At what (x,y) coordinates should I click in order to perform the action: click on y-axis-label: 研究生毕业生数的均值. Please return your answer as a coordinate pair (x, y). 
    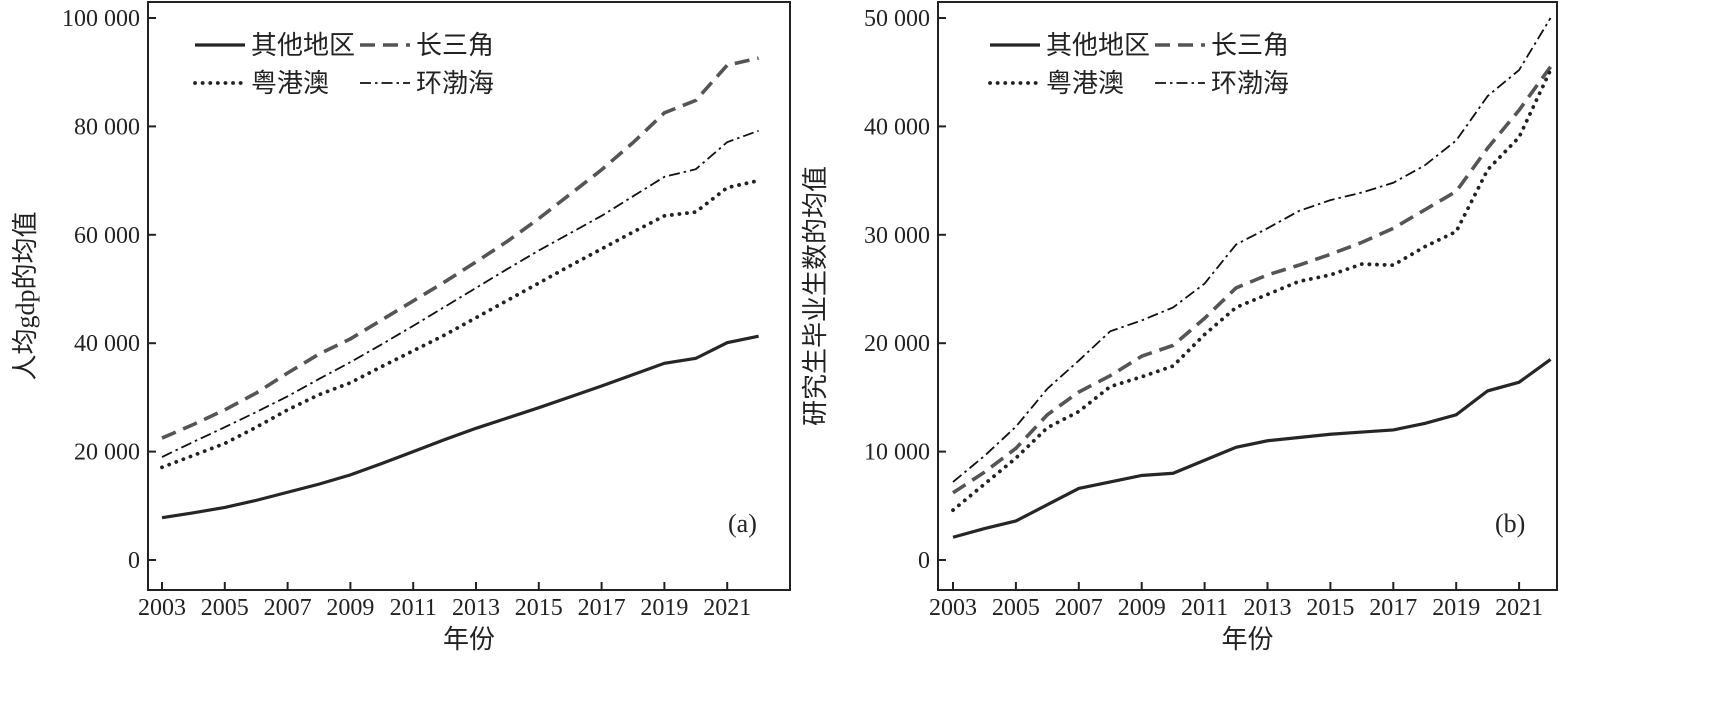
    Looking at the image, I should click on (815, 296).